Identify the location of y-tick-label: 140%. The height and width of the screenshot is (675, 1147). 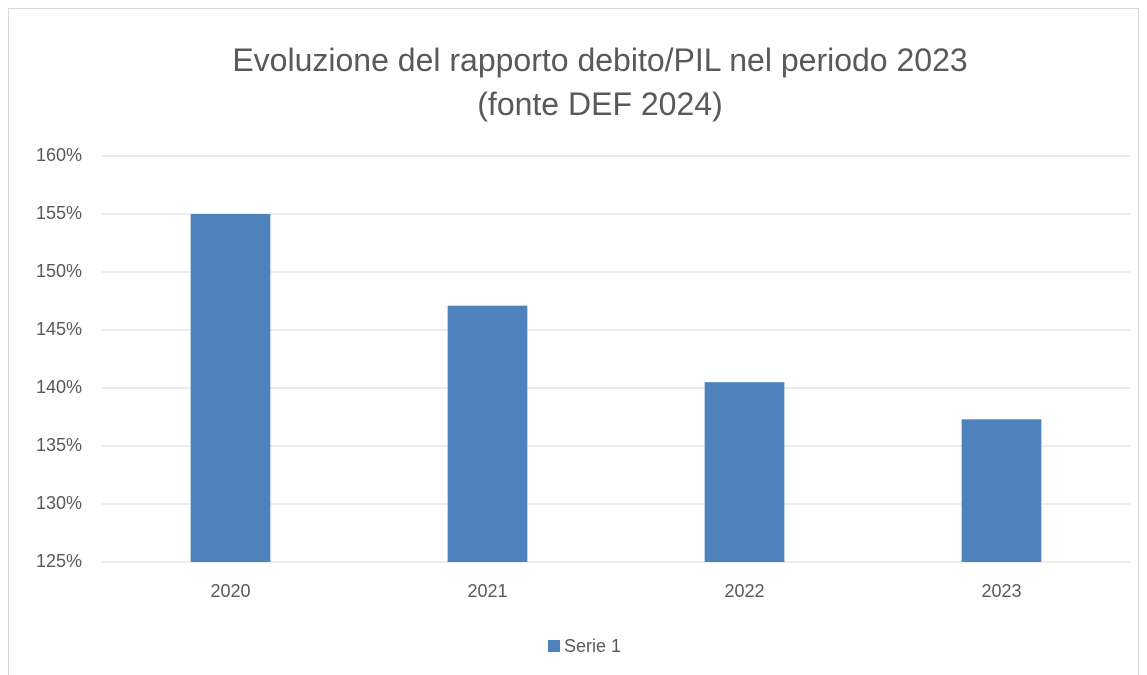
(59, 387).